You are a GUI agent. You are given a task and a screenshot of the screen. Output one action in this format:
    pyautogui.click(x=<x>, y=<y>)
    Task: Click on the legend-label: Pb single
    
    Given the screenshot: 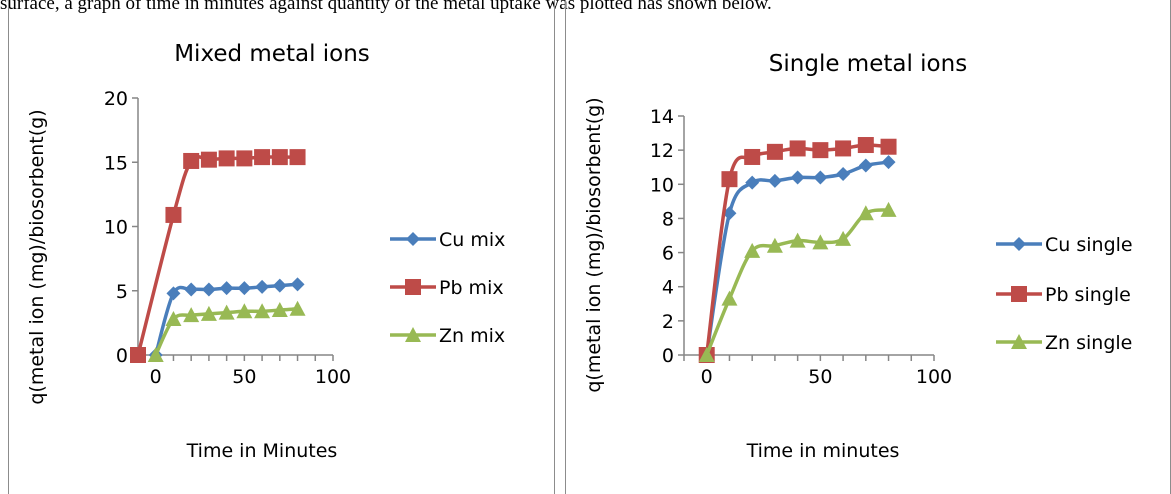 What is the action you would take?
    pyautogui.click(x=1088, y=295)
    